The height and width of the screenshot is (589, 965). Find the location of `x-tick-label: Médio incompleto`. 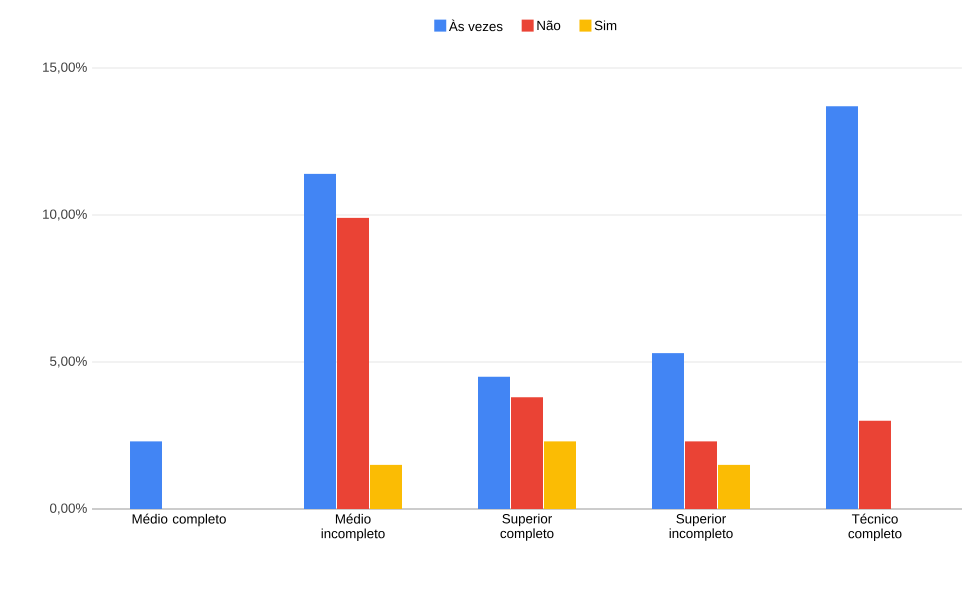

x-tick-label: Médio incompleto is located at coordinates (353, 527).